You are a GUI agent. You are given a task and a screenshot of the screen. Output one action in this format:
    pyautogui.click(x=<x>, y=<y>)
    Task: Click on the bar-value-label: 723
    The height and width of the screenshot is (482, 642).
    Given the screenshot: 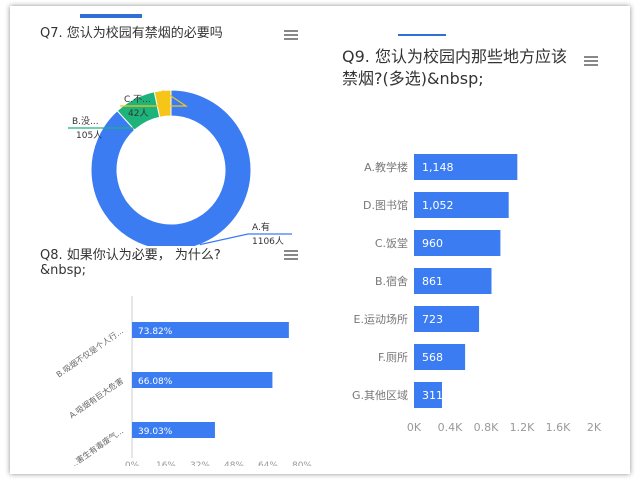 What is the action you would take?
    pyautogui.click(x=432, y=319)
    